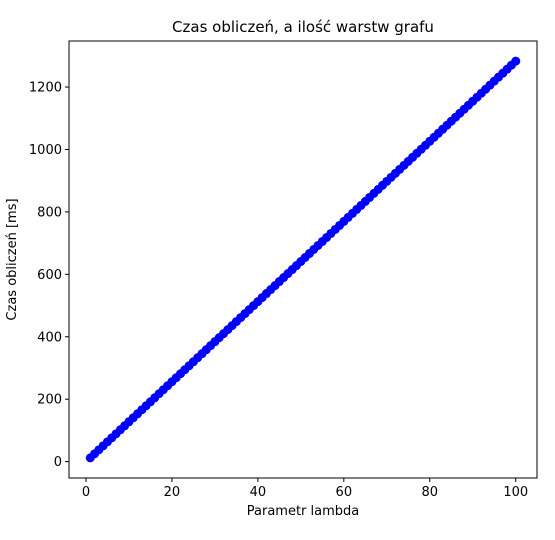 Image resolution: width=555 pixels, height=540 pixels. What do you see at coordinates (172, 492) in the screenshot?
I see `x-tick-label: 20` at bounding box center [172, 492].